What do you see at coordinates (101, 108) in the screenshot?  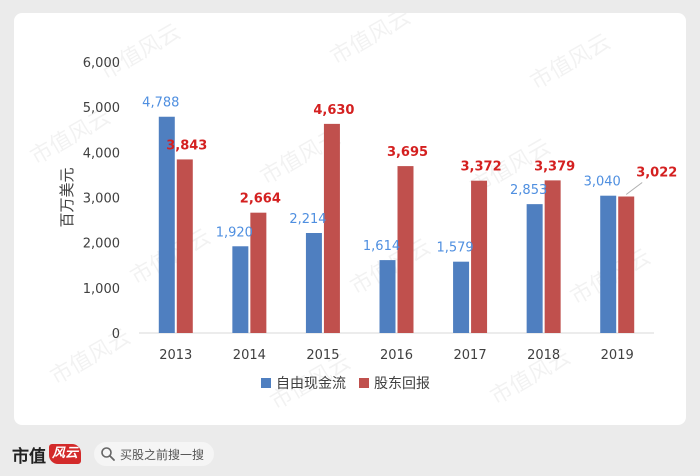 I see `y-tick-label: 5,000` at bounding box center [101, 108].